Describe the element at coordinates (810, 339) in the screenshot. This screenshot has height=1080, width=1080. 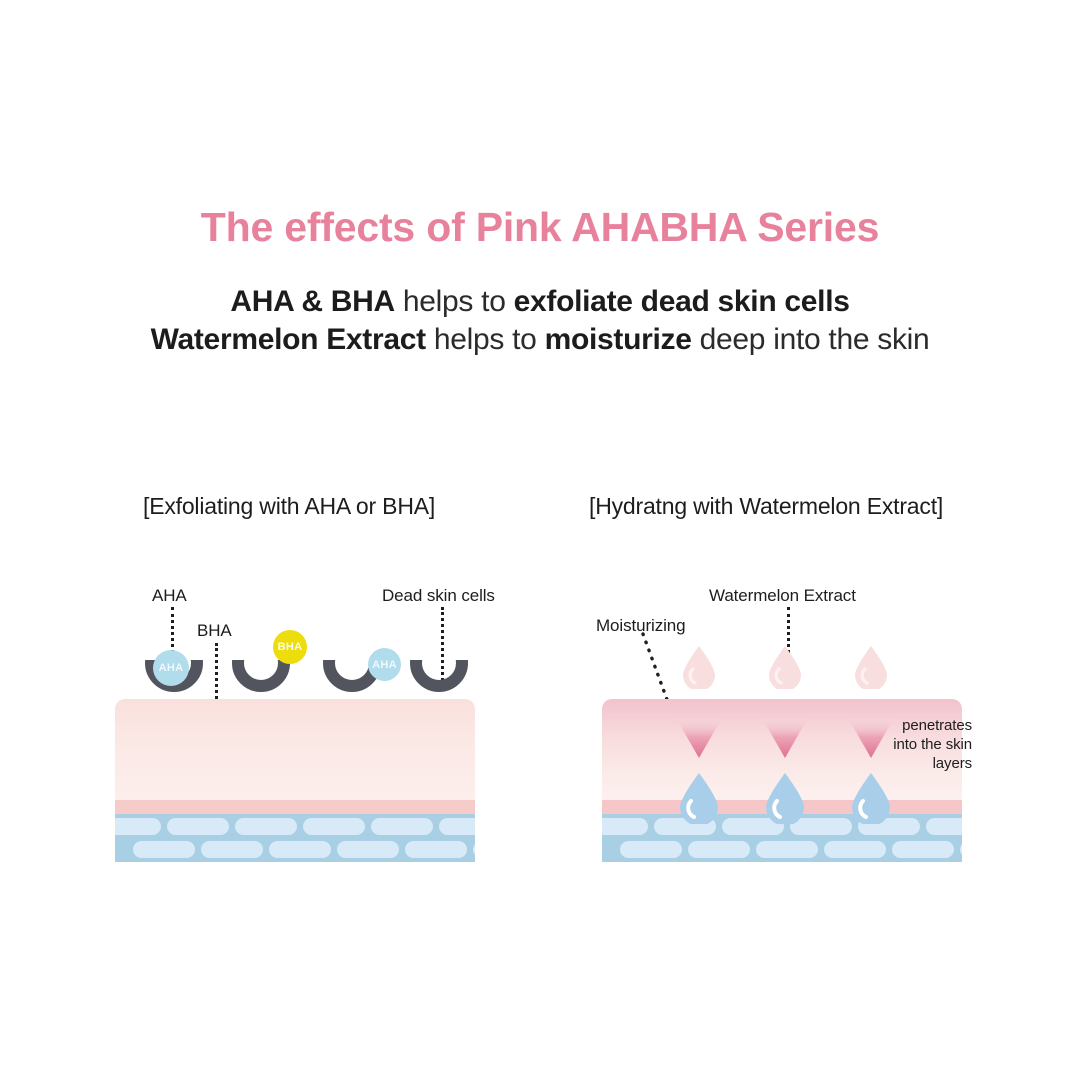
I see `subtitle2-regular-tail: deep into the skin` at that location.